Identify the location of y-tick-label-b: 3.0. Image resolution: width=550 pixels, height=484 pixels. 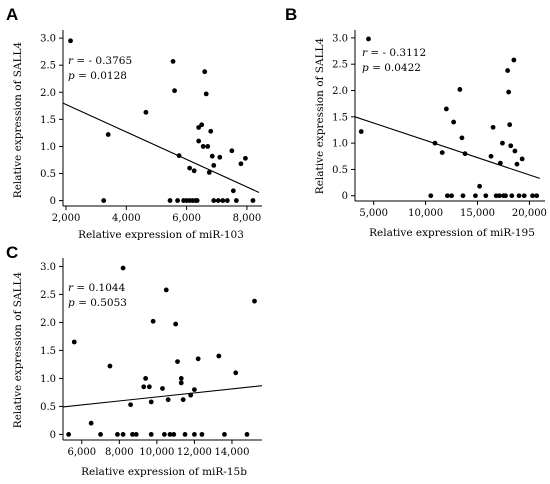
(340, 38).